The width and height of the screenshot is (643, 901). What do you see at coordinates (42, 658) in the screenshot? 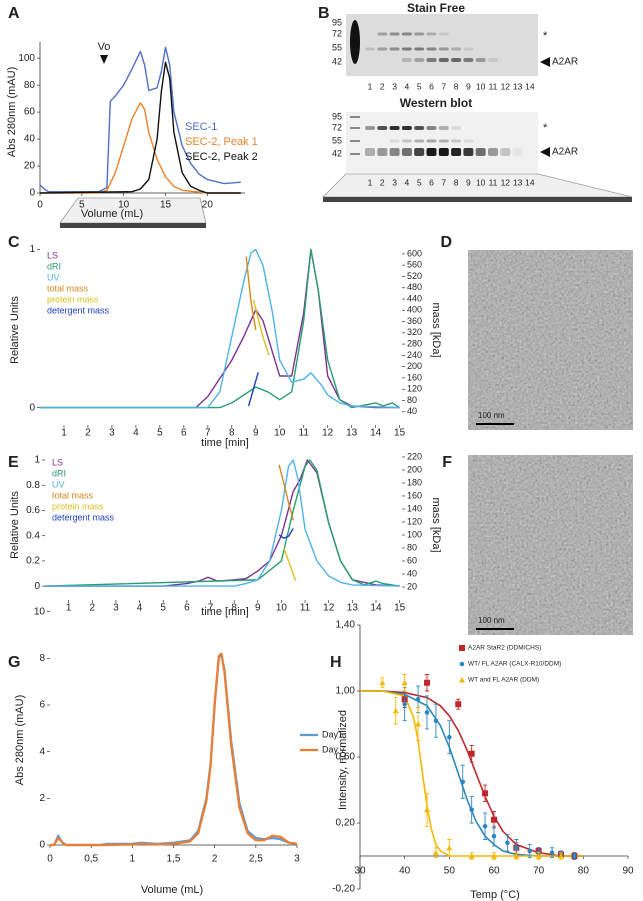
I see `y-tick-label: 8` at bounding box center [42, 658].